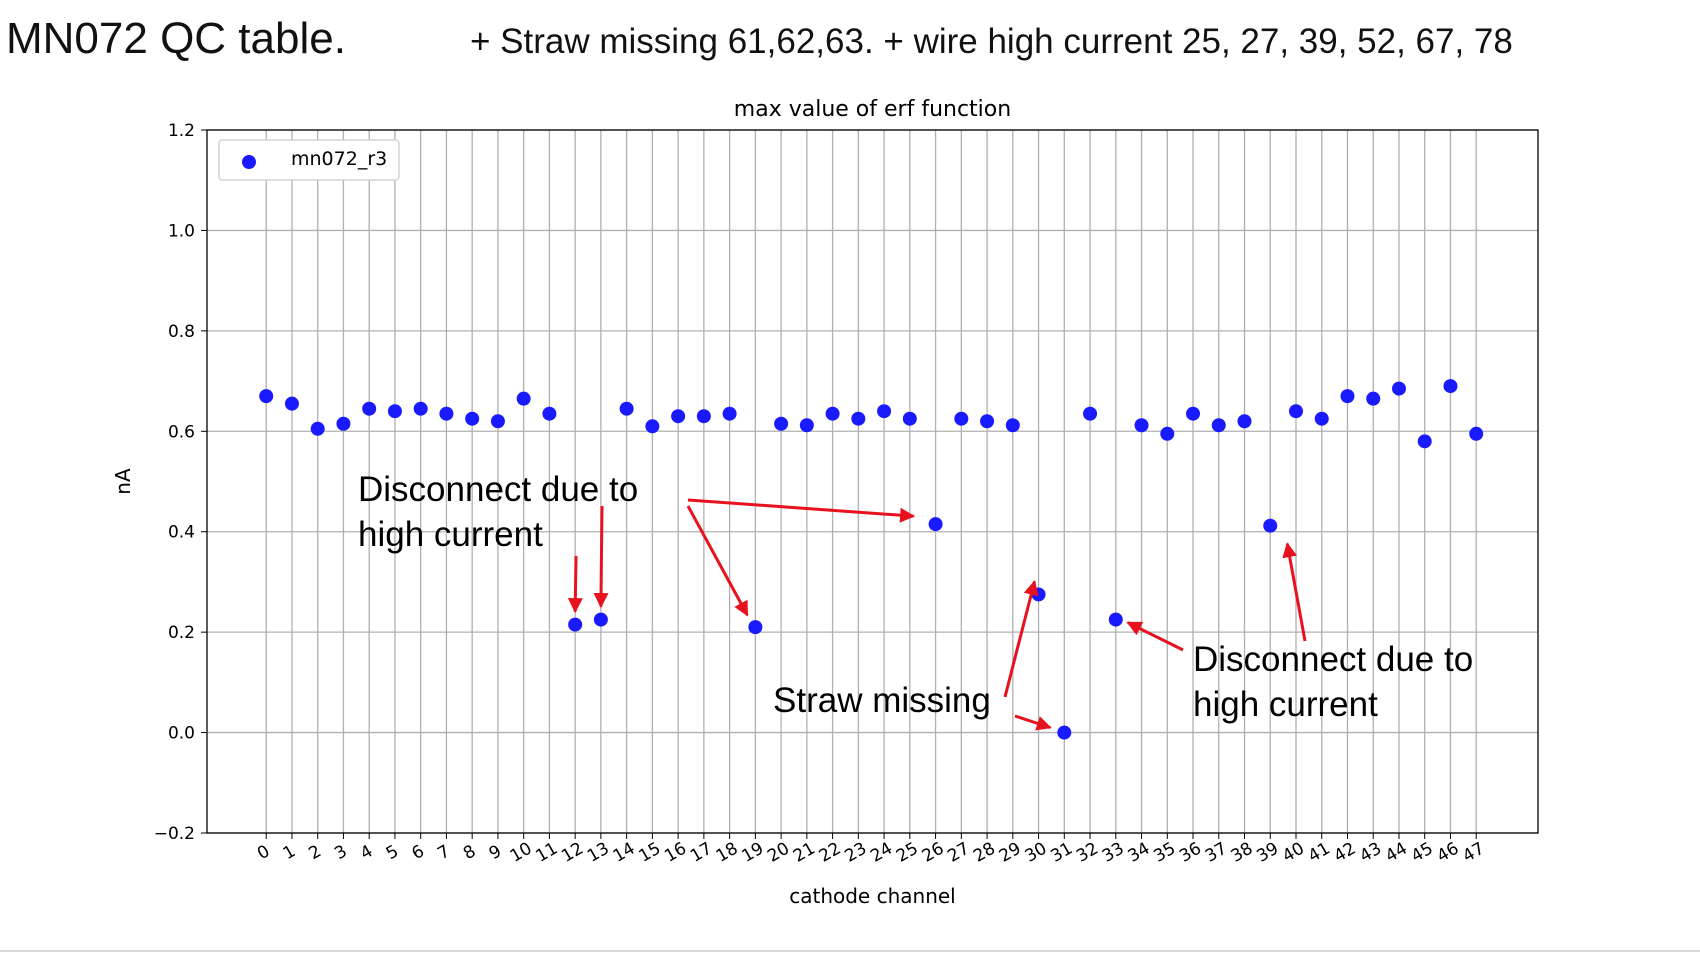 The width and height of the screenshot is (1700, 954). What do you see at coordinates (958, 853) in the screenshot?
I see `x-tick-label: 27` at bounding box center [958, 853].